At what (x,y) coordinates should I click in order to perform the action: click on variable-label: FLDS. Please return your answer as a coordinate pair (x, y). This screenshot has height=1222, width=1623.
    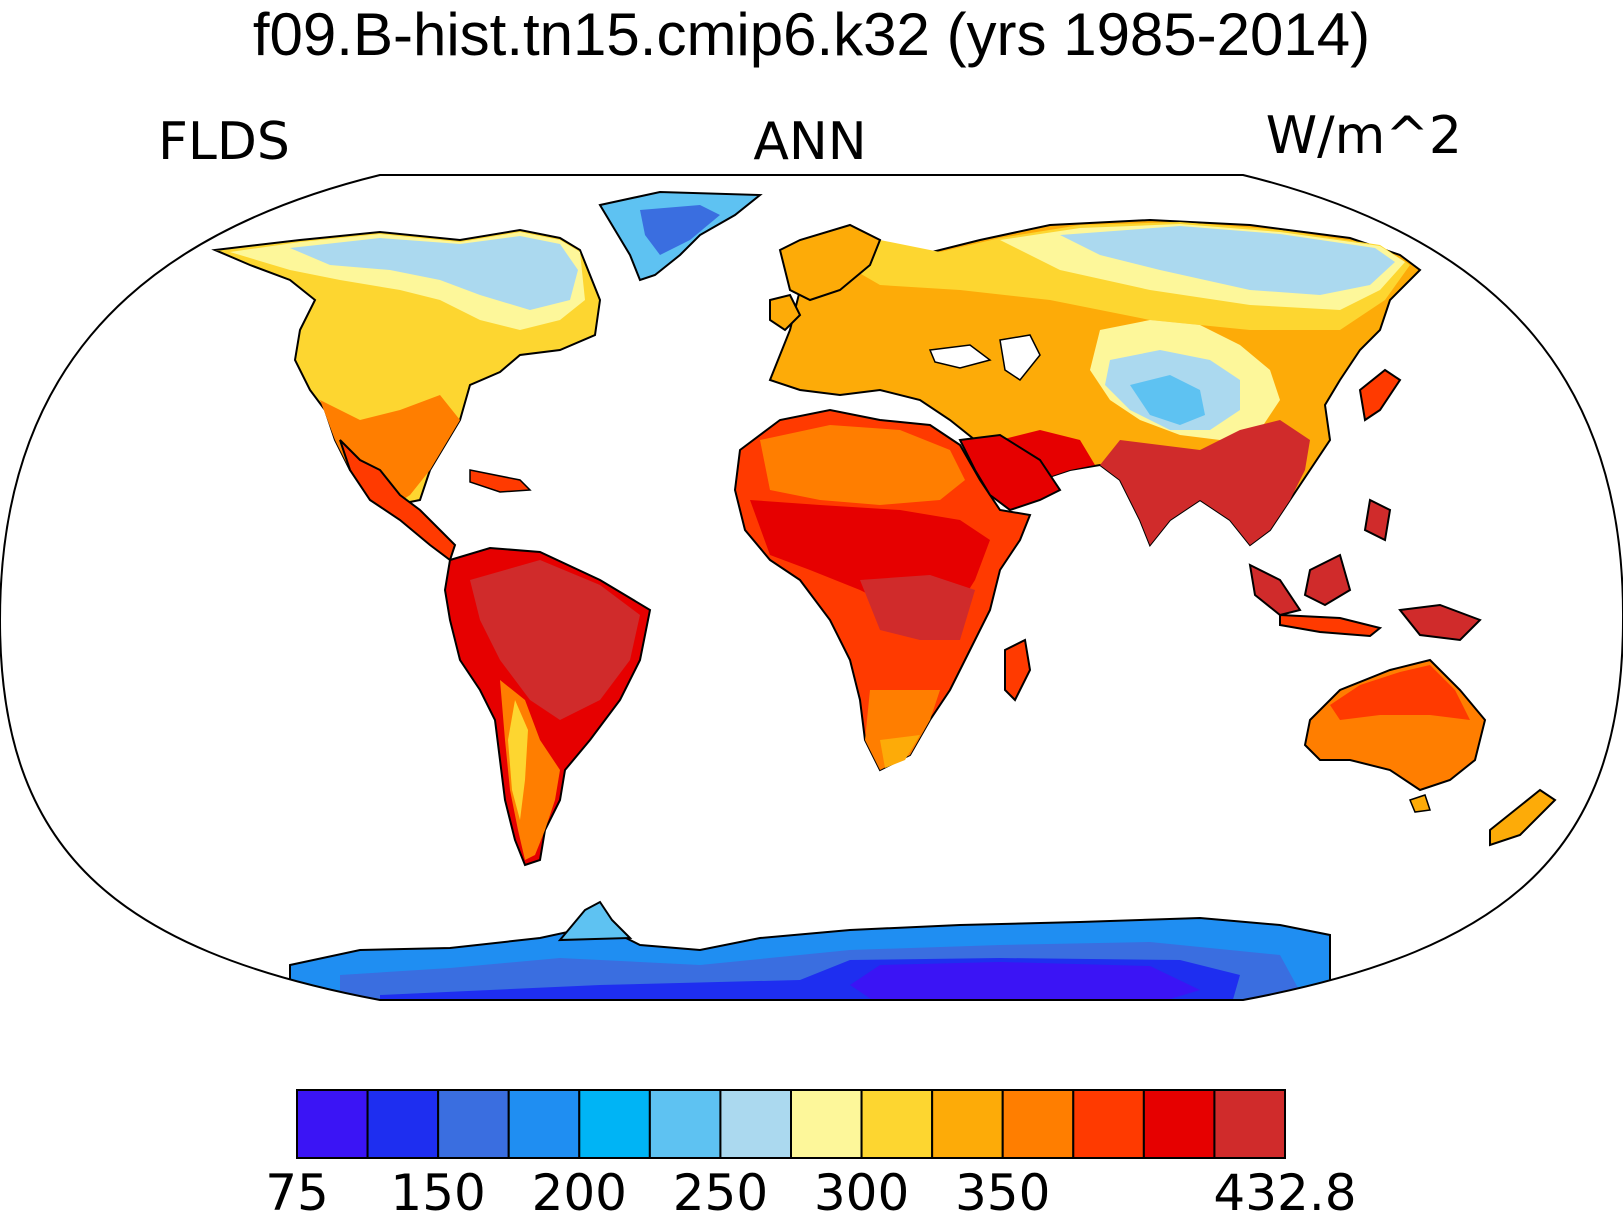
    Looking at the image, I should click on (224, 142).